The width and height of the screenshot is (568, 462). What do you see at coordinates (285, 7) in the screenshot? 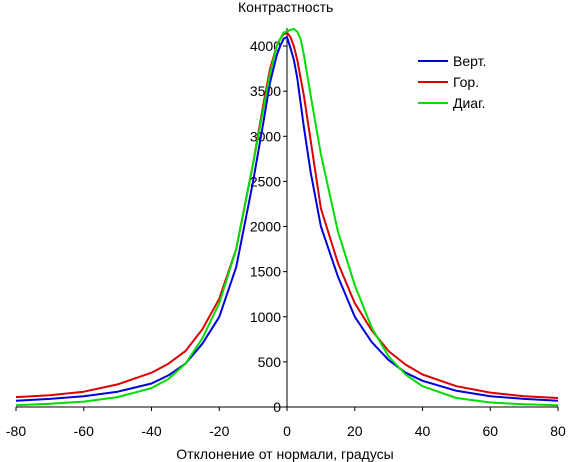
I see `y-axis-title: Контрастность` at bounding box center [285, 7].